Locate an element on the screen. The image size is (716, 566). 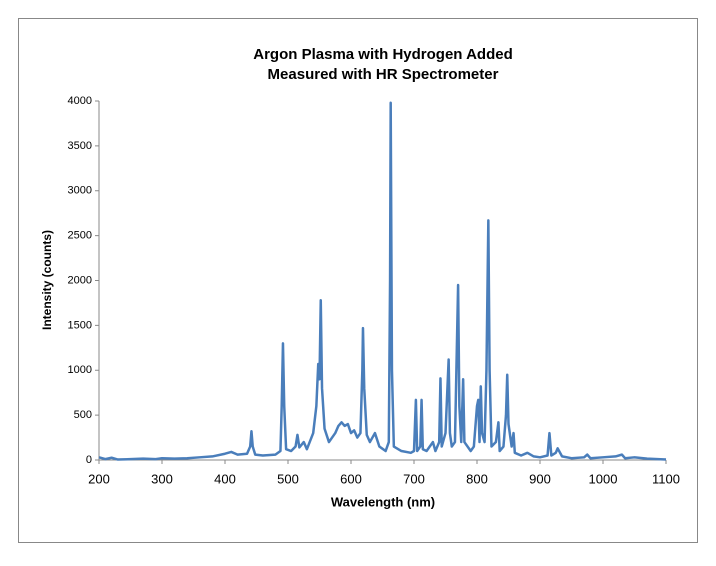
x-axis-title: Wavelength (nm) is located at coordinates (383, 501).